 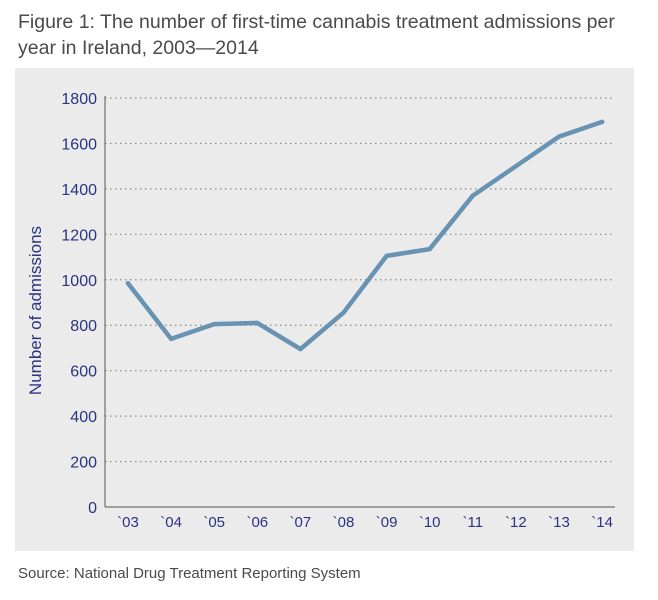 What do you see at coordinates (171, 522) in the screenshot?
I see `x-tick-label: `04` at bounding box center [171, 522].